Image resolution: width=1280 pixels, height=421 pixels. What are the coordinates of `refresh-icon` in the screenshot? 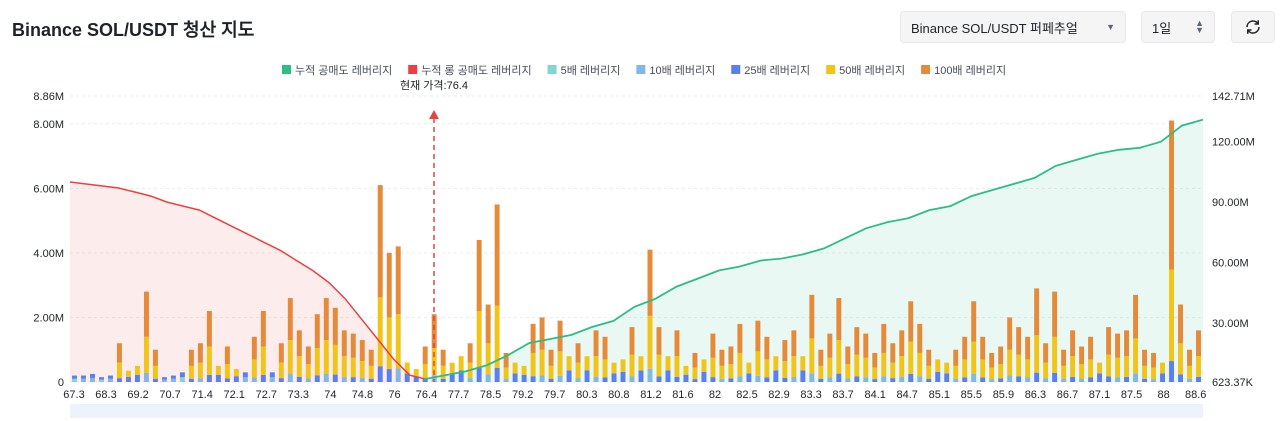 It's located at (1253, 27).